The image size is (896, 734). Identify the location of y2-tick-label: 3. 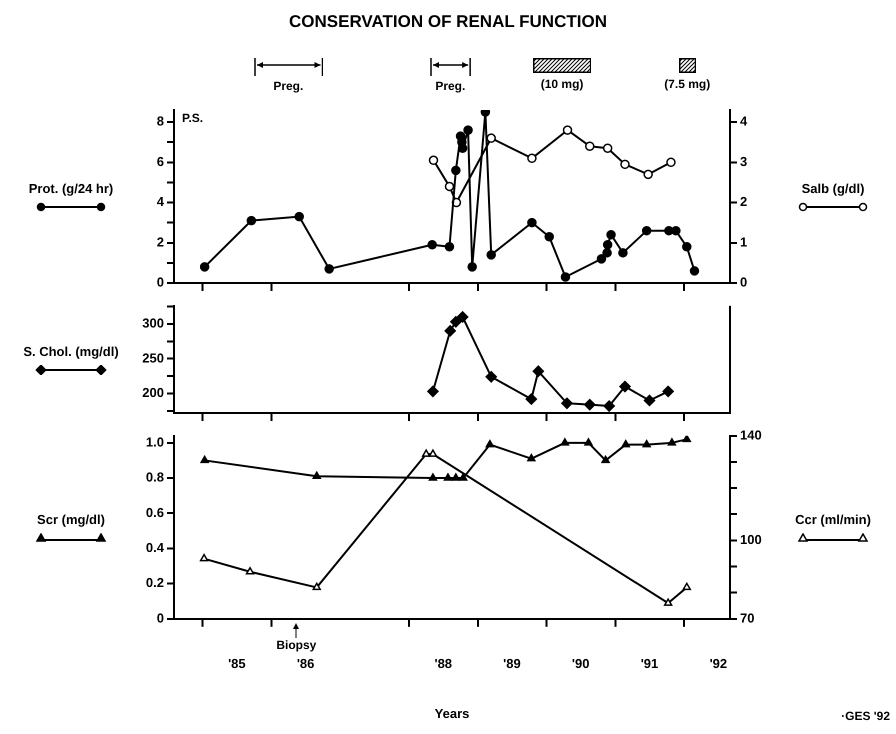
(744, 161).